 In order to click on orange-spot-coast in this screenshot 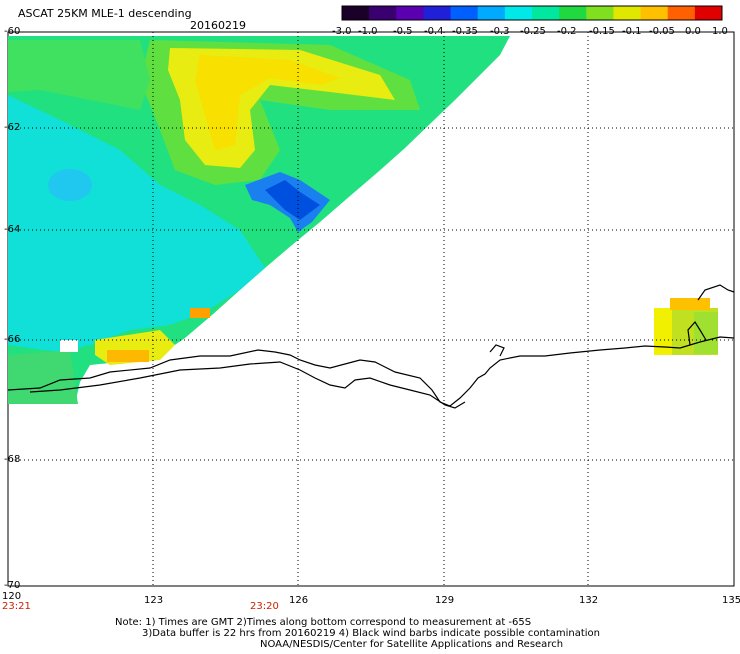, I will do `click(128, 356)`.